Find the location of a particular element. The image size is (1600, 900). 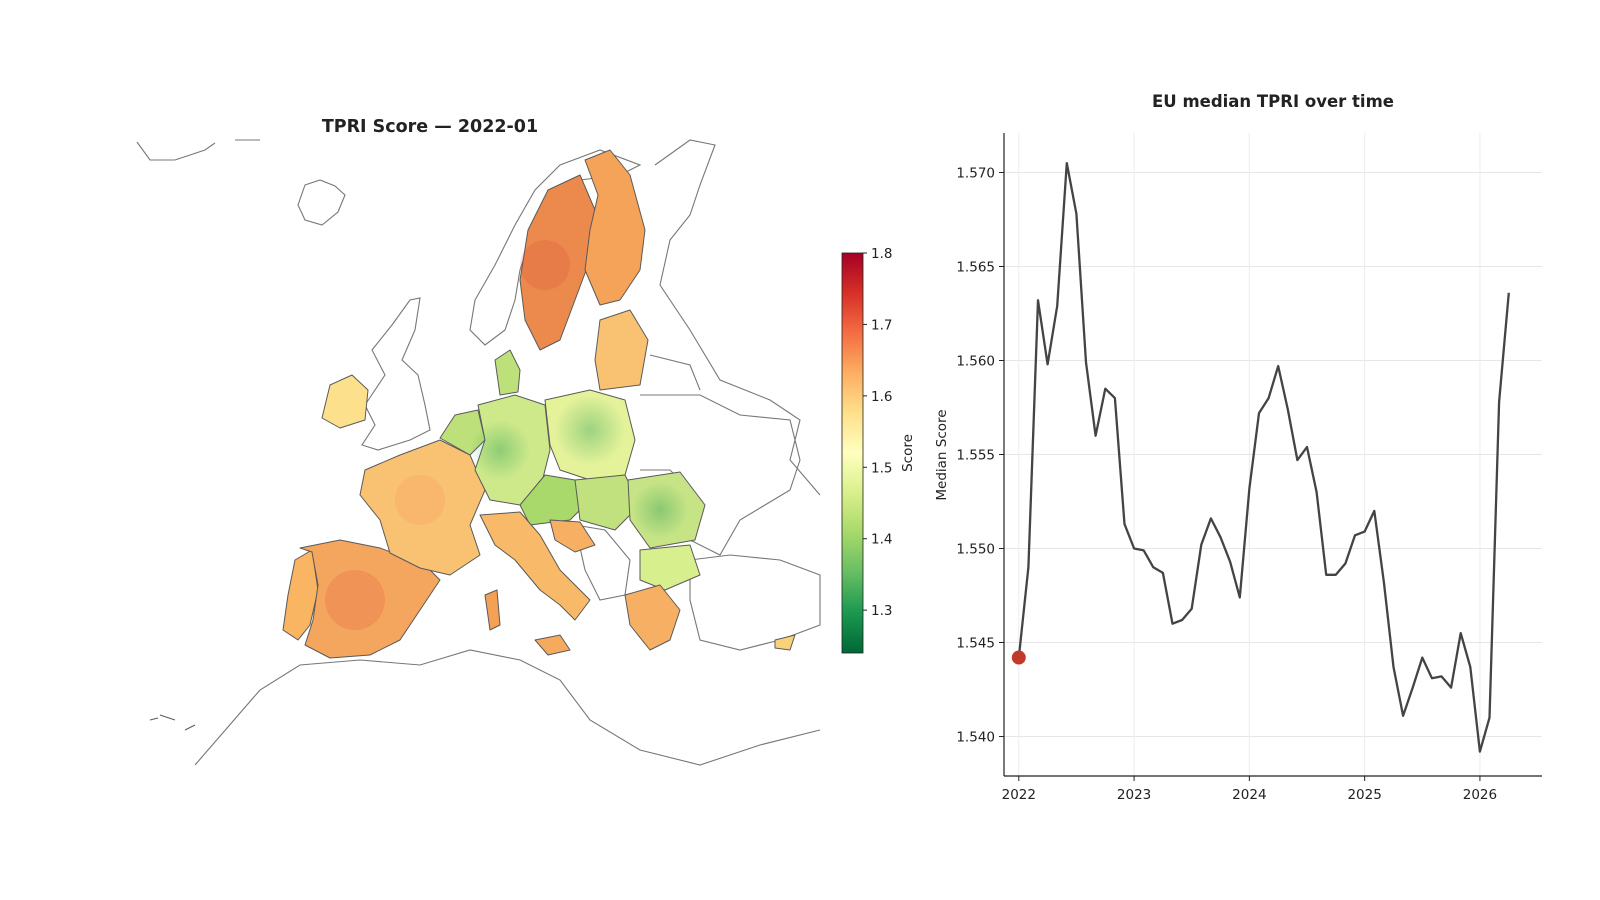

colorbar-ticks: 1.3 1.4 1.5 1.6 1.7 1.8 is located at coordinates (877, 432).